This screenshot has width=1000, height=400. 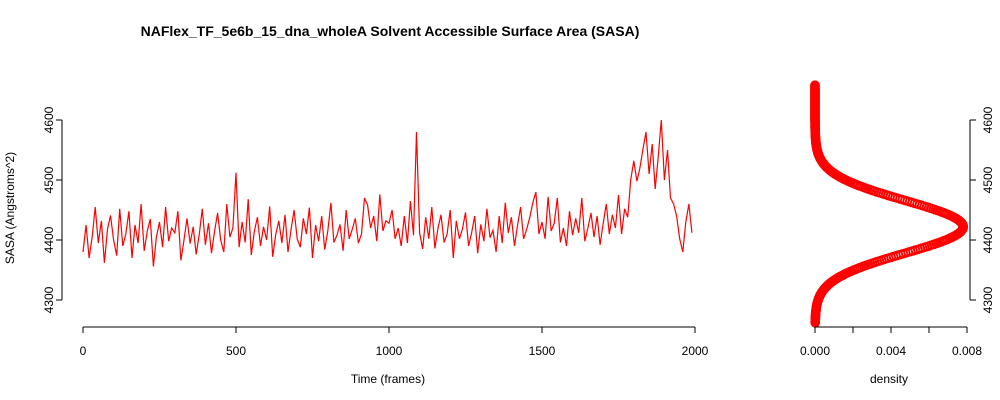 What do you see at coordinates (10, 208) in the screenshot?
I see `main-y-axis-label: SASA (Angstroms^2)` at bounding box center [10, 208].